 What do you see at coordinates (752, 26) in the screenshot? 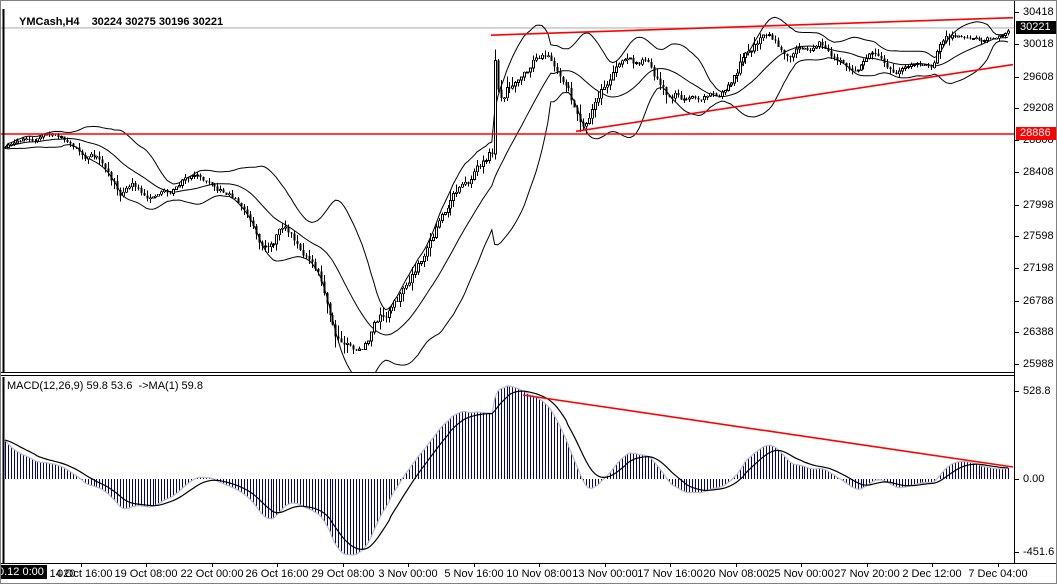
I see `upper-trendline` at bounding box center [752, 26].